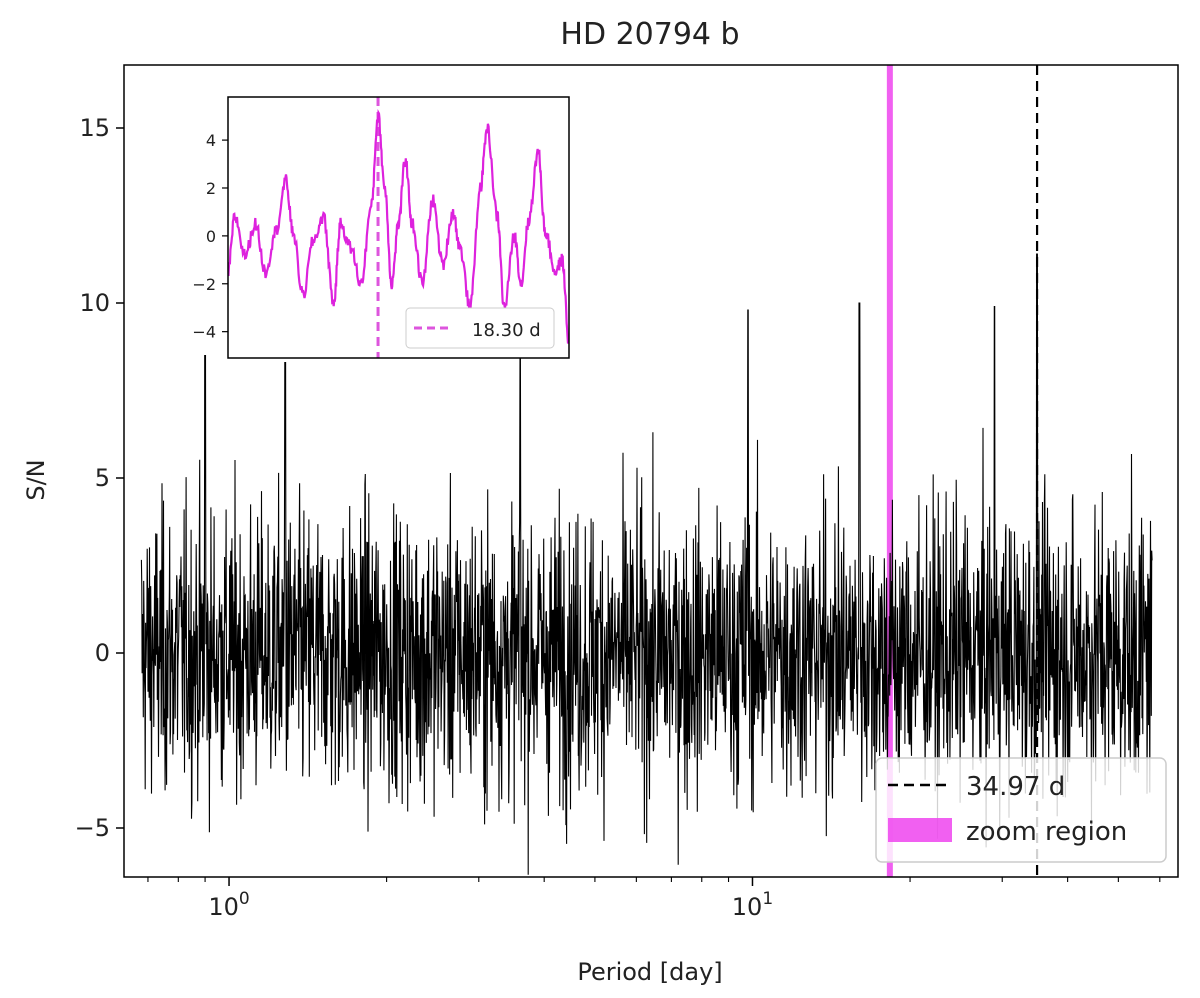 This screenshot has width=1200, height=998. What do you see at coordinates (1046, 832) in the screenshot?
I see `legend-label-zoom: zoom region` at bounding box center [1046, 832].